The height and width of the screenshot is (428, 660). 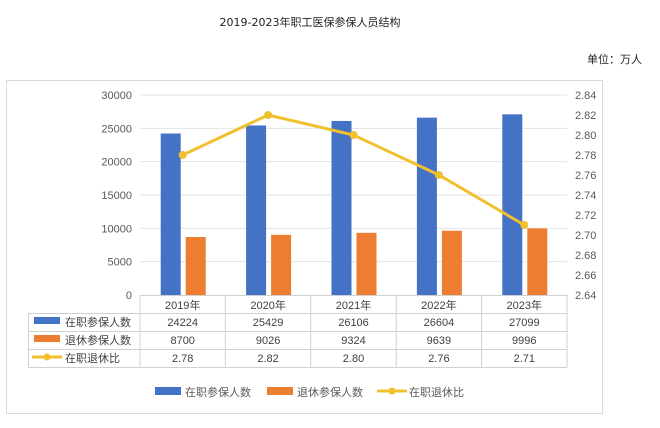 What do you see at coordinates (310, 22) in the screenshot?
I see `chart-title: 2019-2023年职工医保参保人员结构` at bounding box center [310, 22].